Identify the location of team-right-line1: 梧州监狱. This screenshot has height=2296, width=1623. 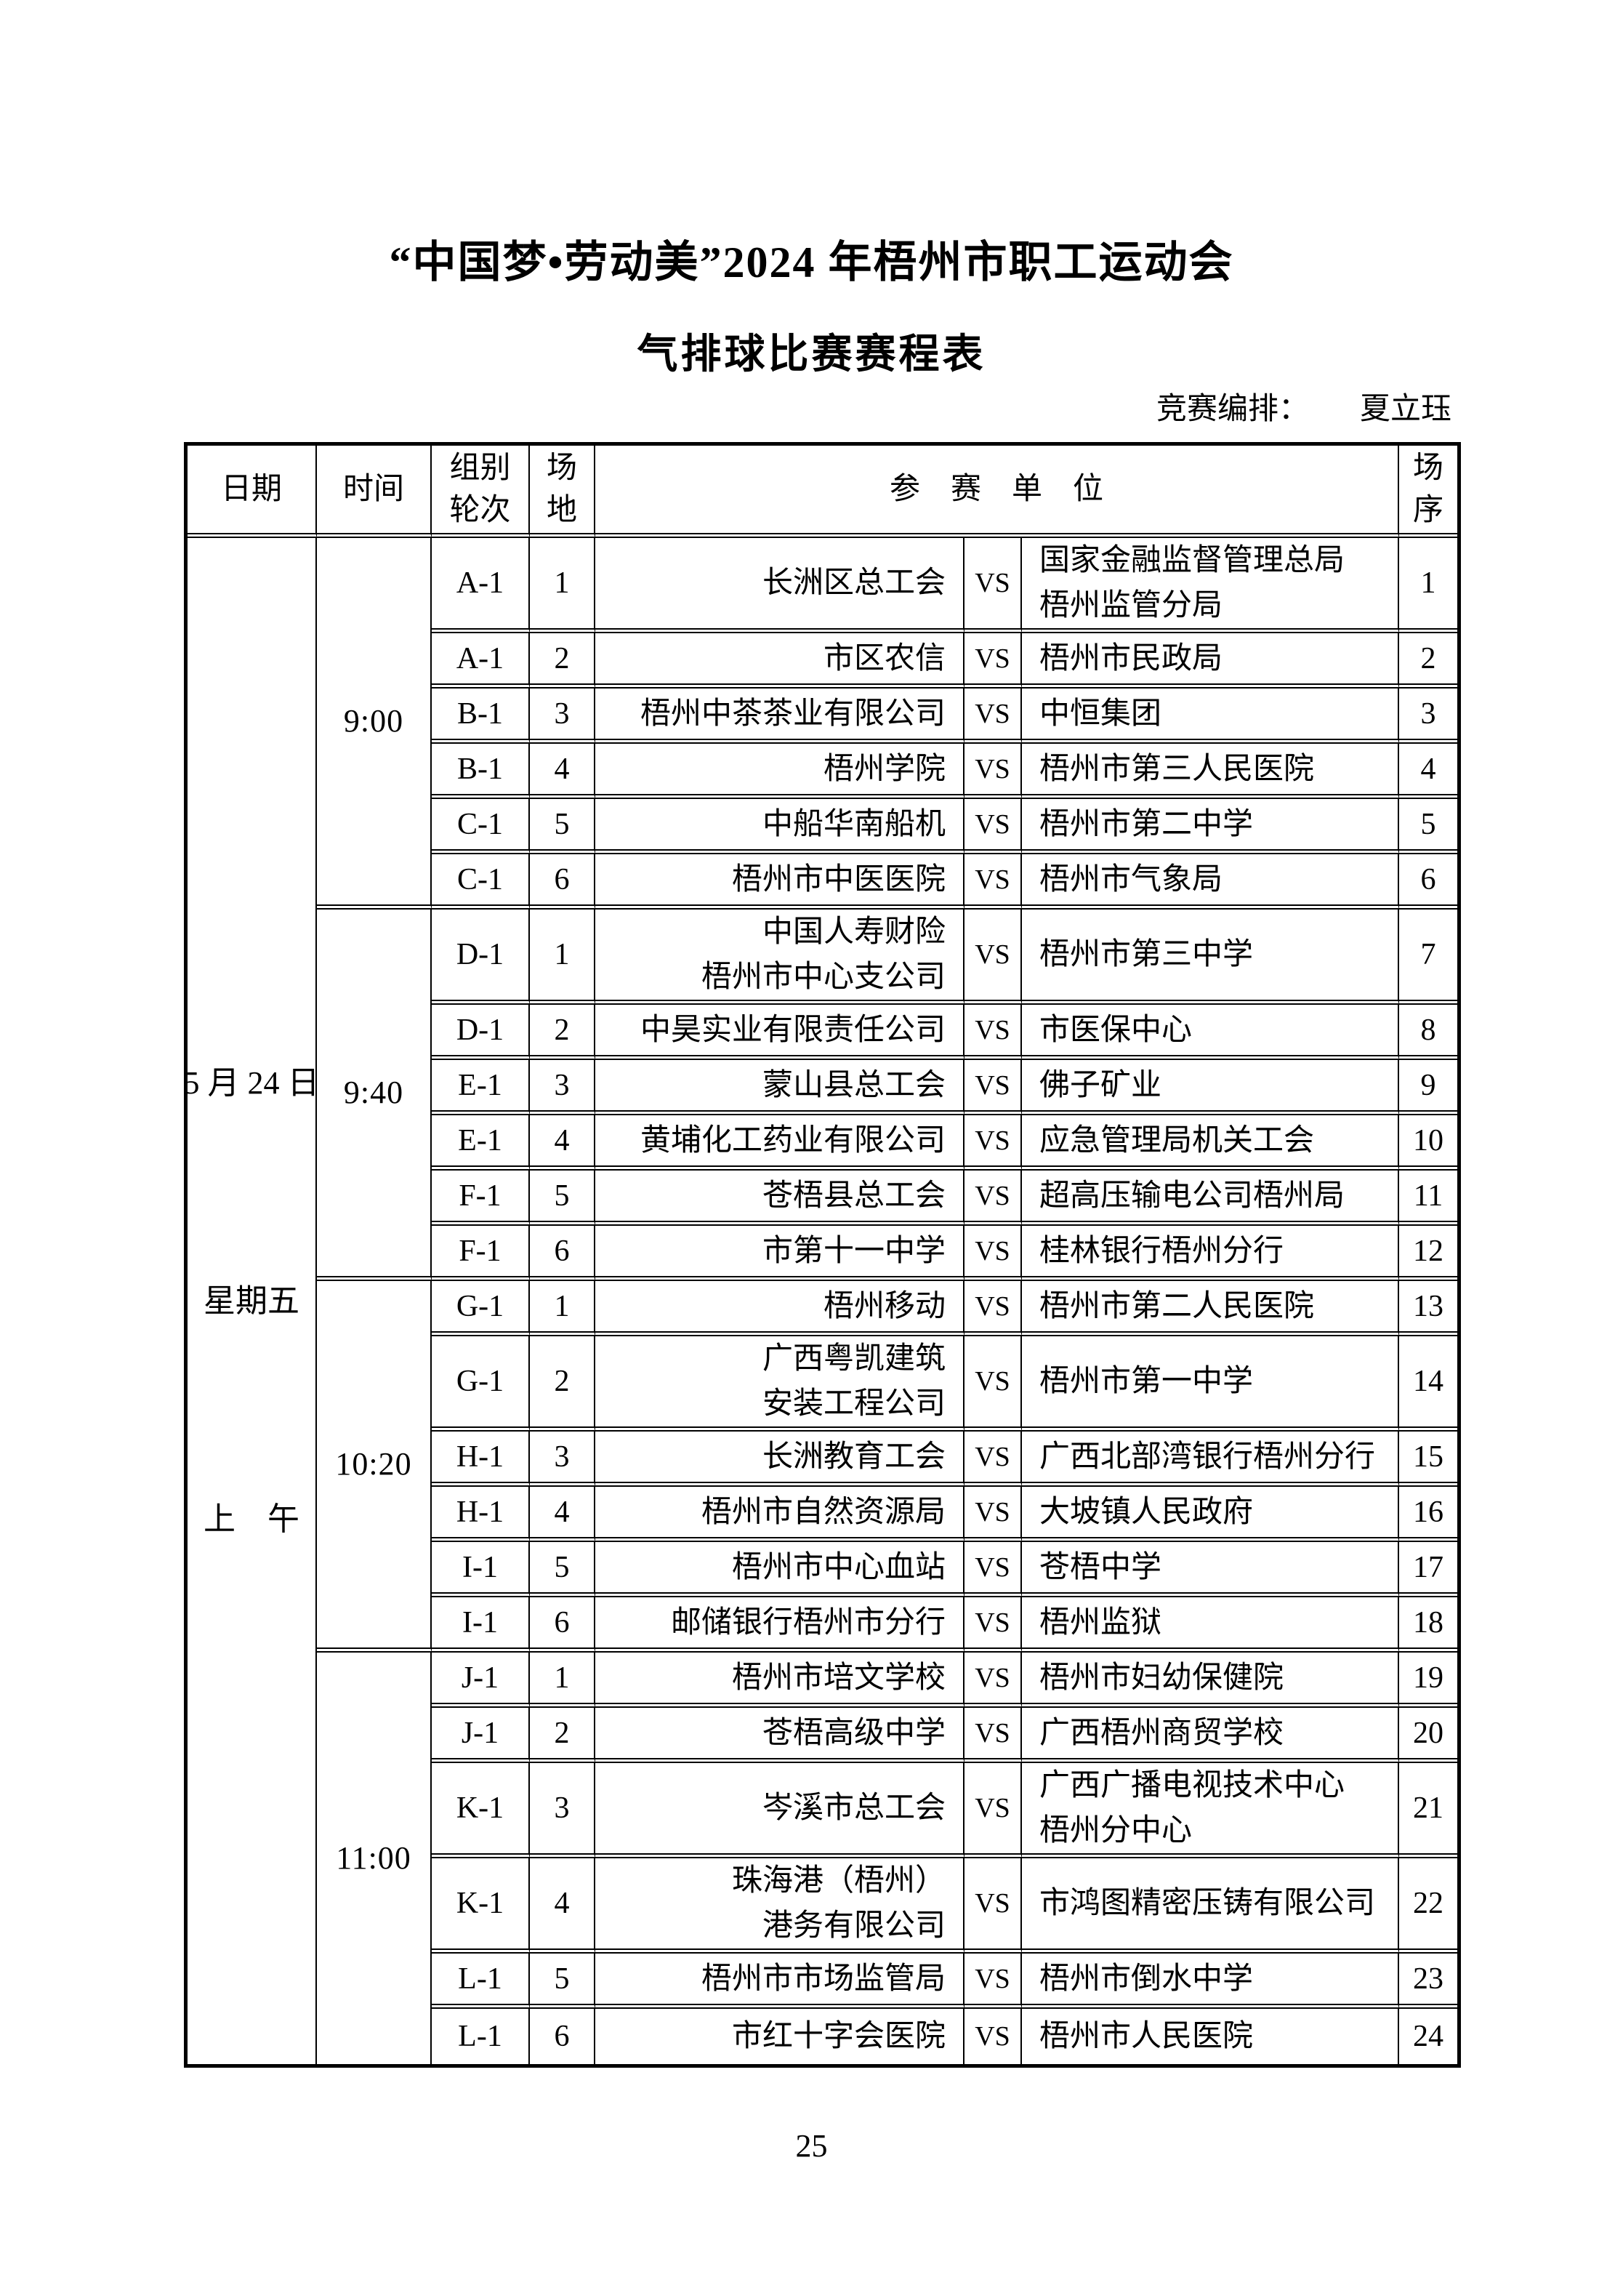
(1100, 1622).